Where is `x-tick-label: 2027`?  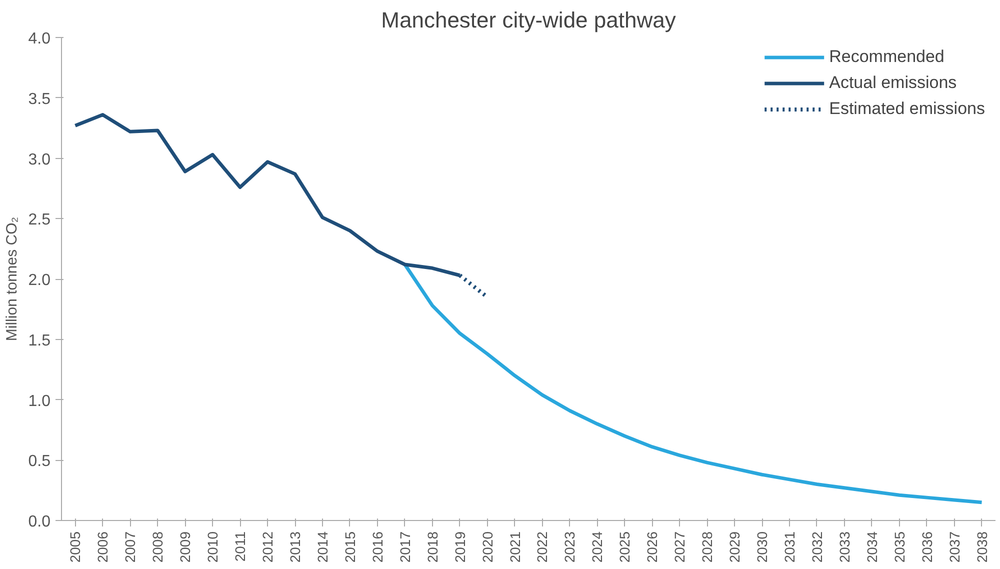 x-tick-label: 2027 is located at coordinates (680, 547).